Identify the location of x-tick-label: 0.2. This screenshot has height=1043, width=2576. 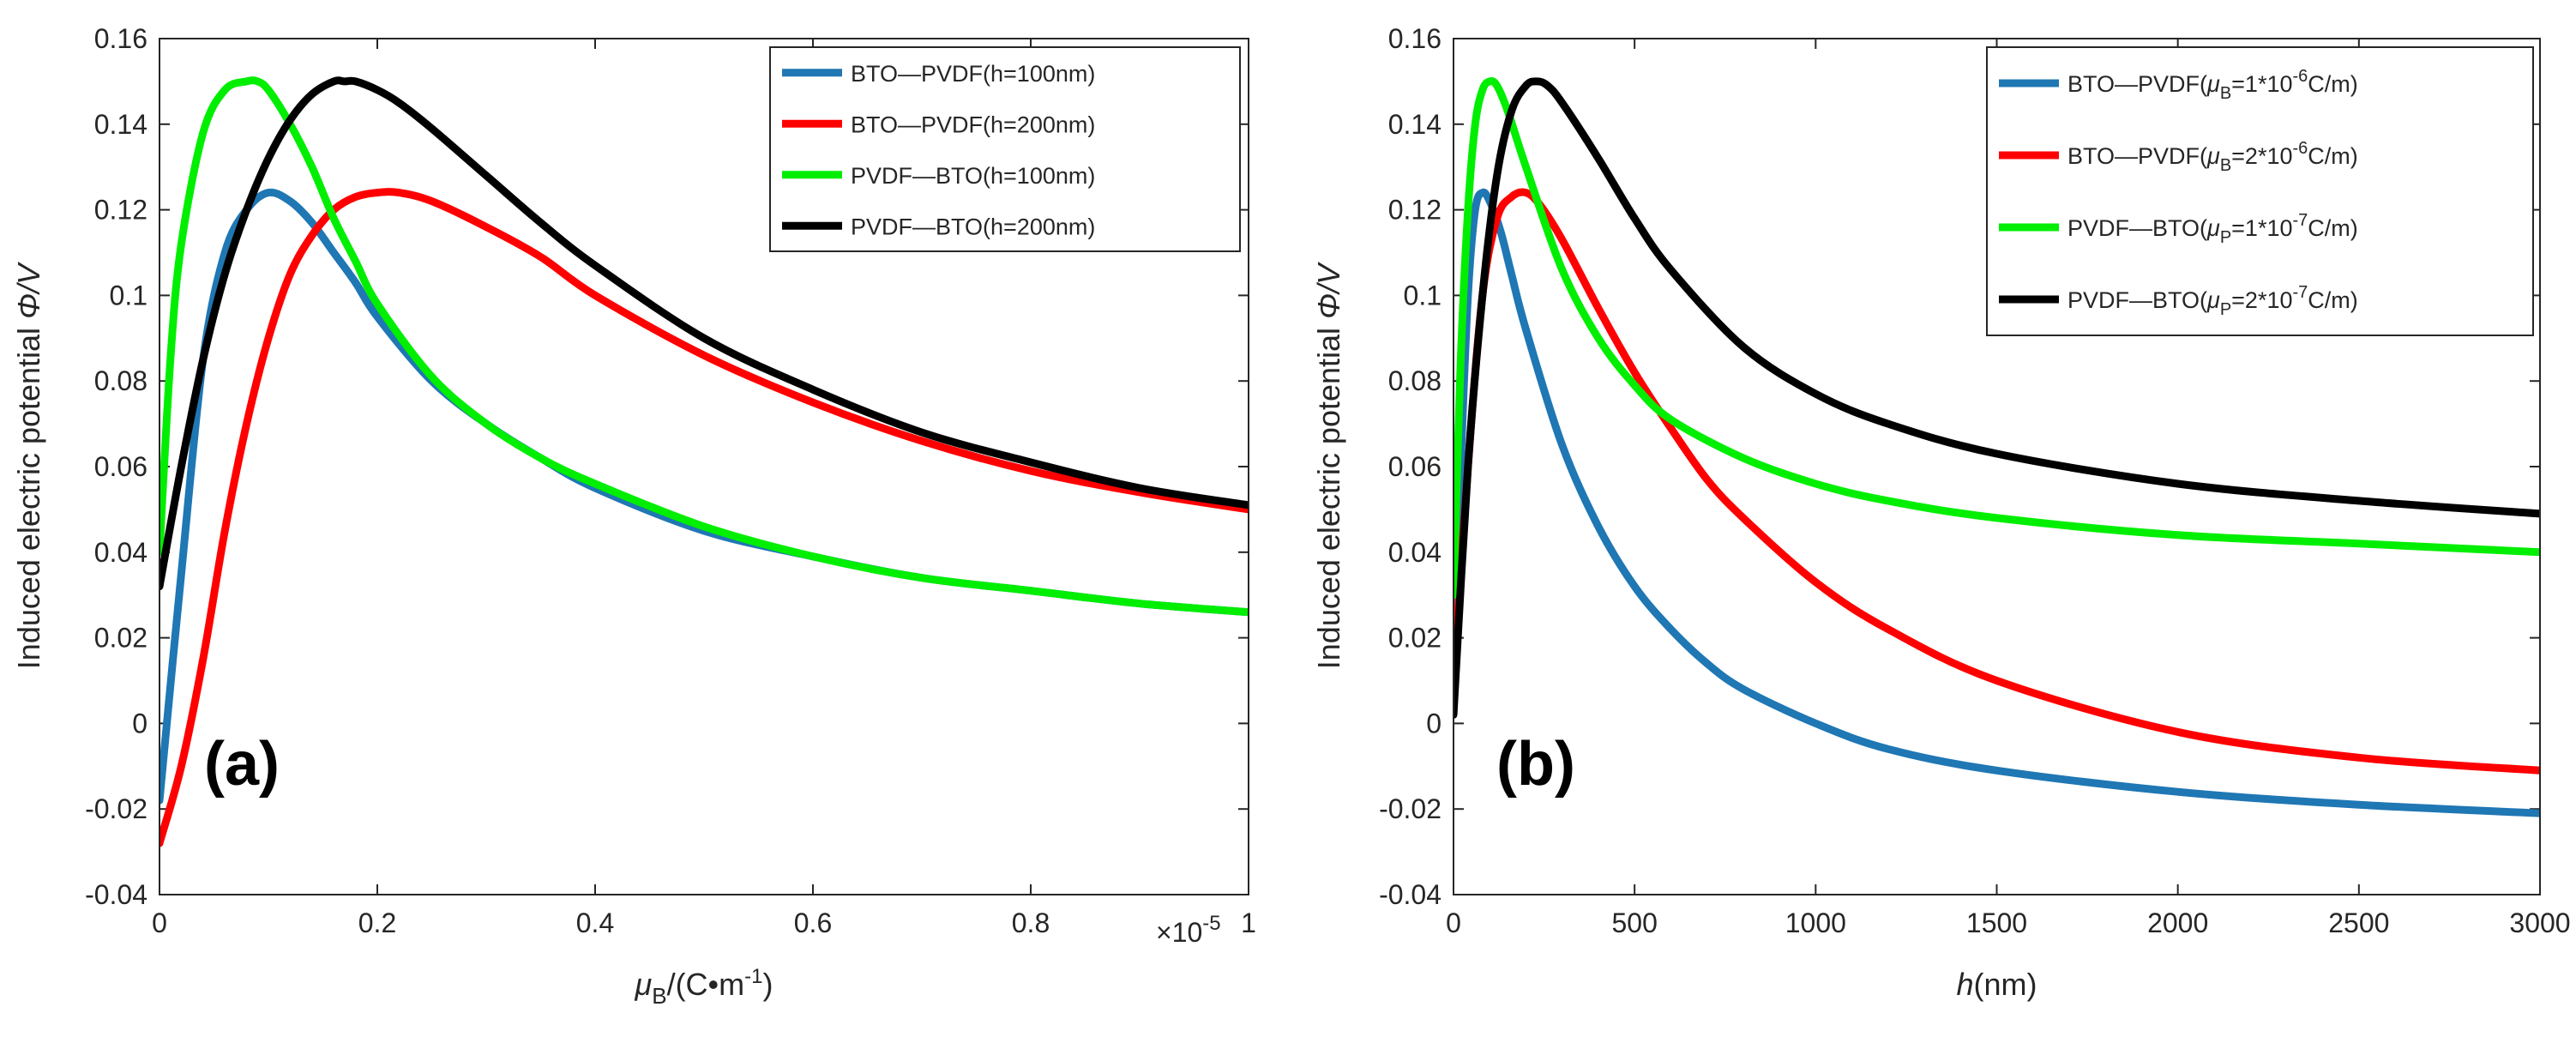
(377, 922).